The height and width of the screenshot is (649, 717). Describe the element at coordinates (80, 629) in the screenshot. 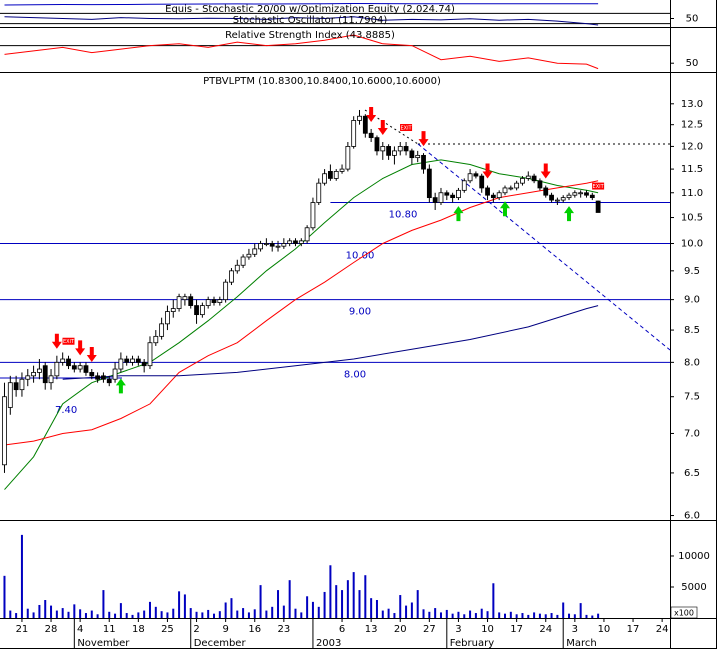

I see `x-tick-label: 4` at that location.